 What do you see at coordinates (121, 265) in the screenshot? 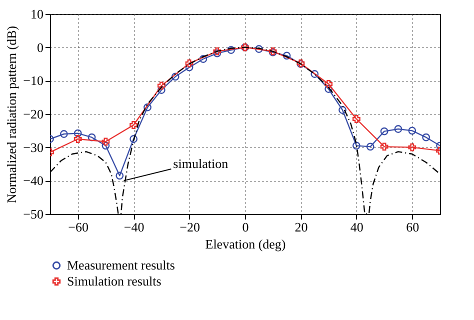
I see `legend-label: Measurement results` at bounding box center [121, 265].